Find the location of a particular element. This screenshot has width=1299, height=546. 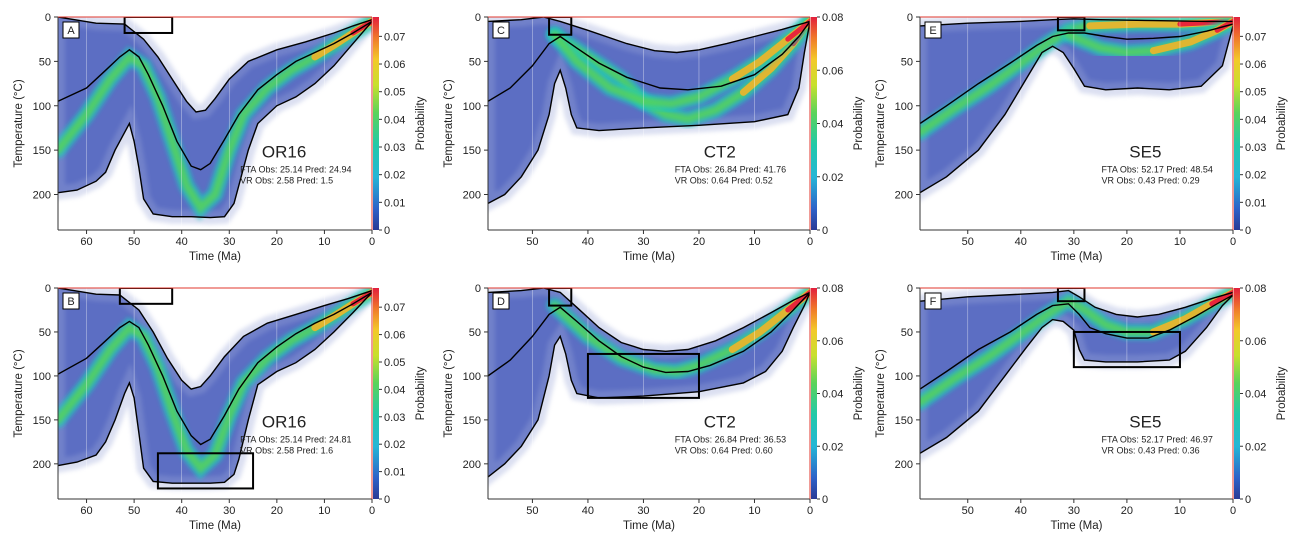

panel-letter: F is located at coordinates (933, 302).